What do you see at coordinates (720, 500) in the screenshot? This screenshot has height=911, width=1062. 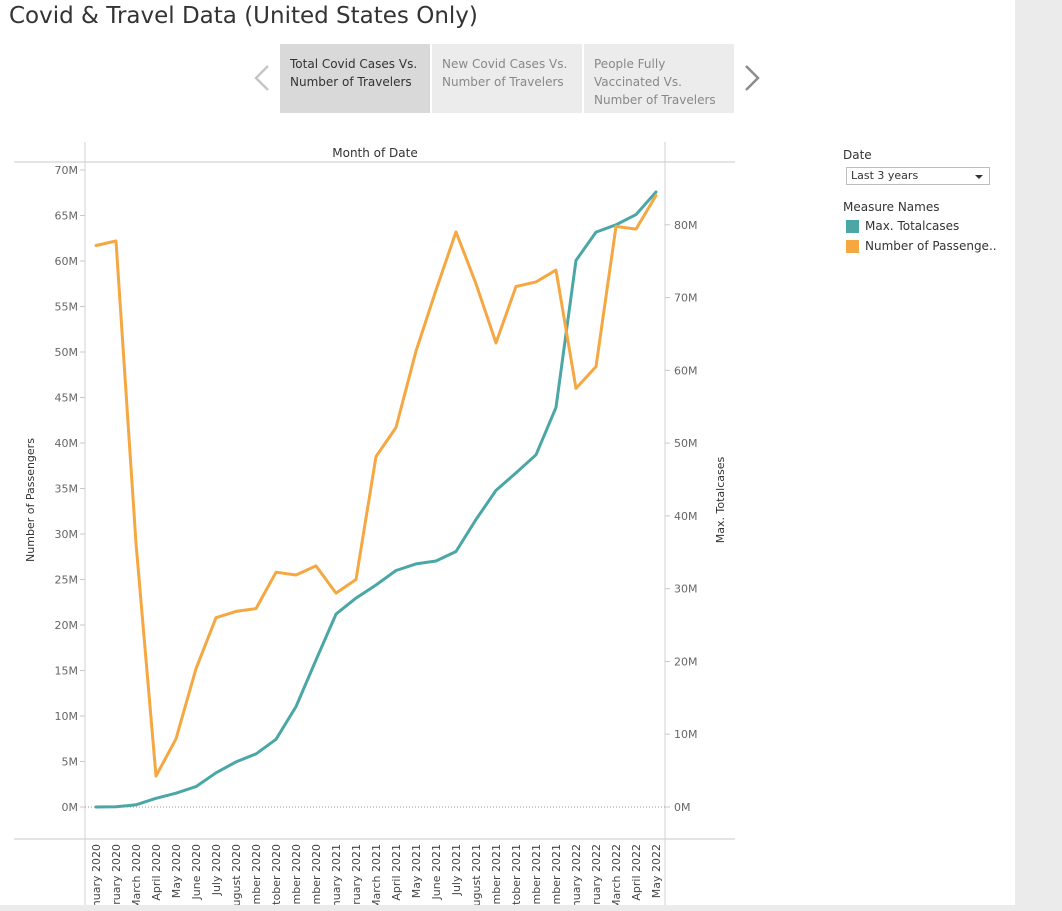 I see `right-y-axis-title: Max. Totalcases` at bounding box center [720, 500].